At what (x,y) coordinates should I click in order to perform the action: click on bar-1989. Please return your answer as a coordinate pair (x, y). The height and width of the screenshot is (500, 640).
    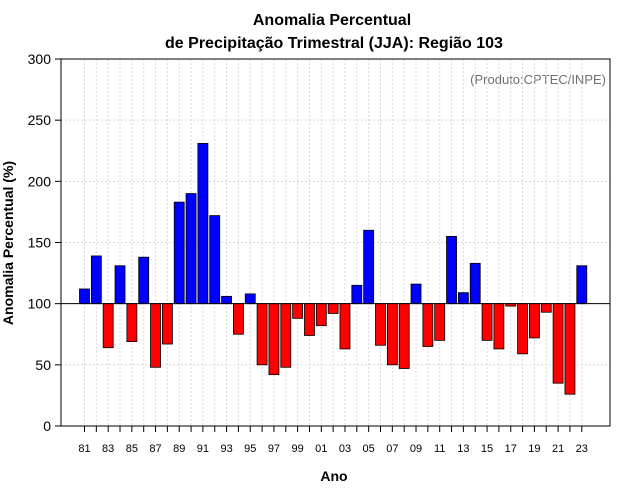
    Looking at the image, I should click on (179, 253).